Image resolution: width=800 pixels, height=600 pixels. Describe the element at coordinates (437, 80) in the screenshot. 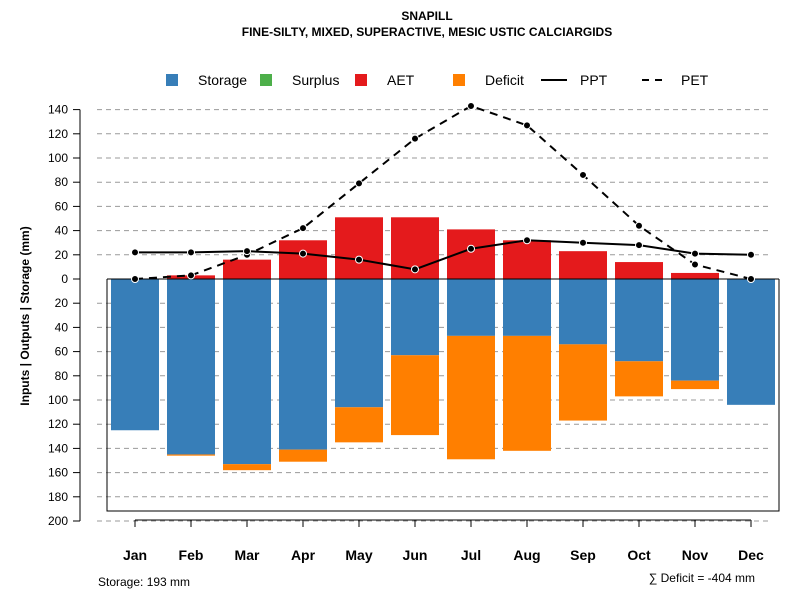

I see `legend: Storage Surplus AET Deficit PPT PET` at that location.